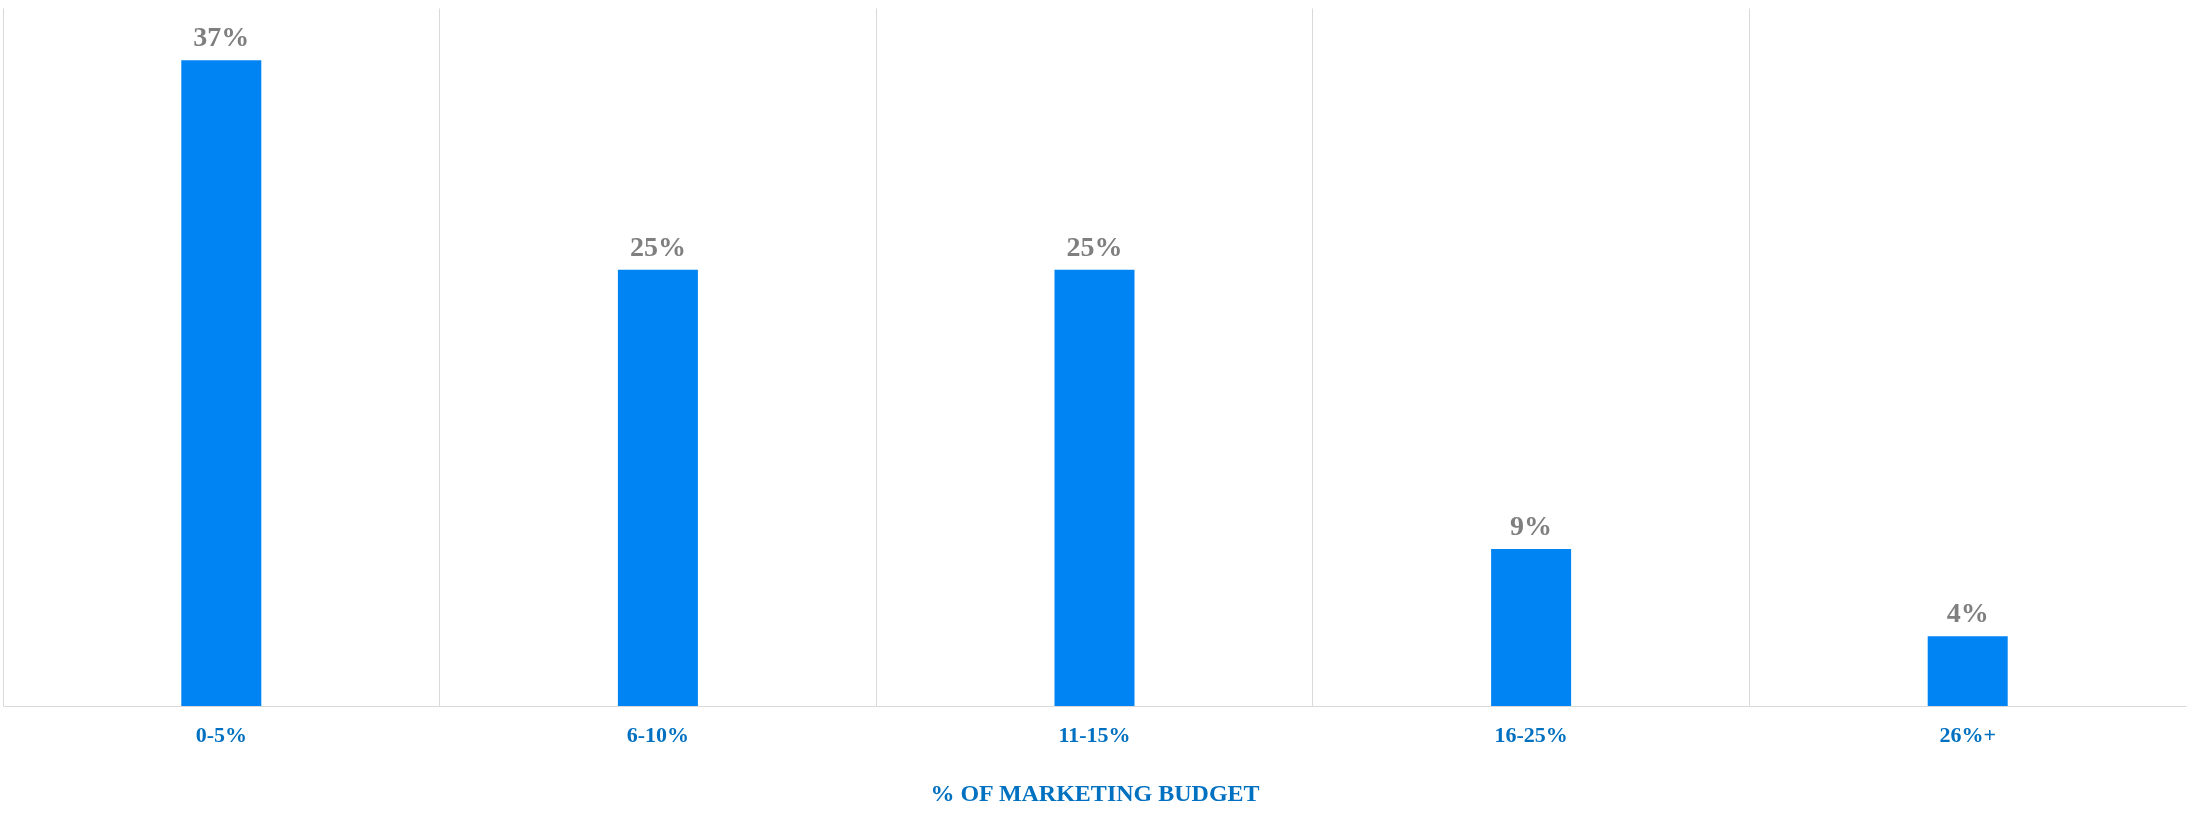 Image resolution: width=2211 pixels, height=826 pixels. I want to click on x-axis-title: % OF MARKETING BUDGET, so click(1095, 792).